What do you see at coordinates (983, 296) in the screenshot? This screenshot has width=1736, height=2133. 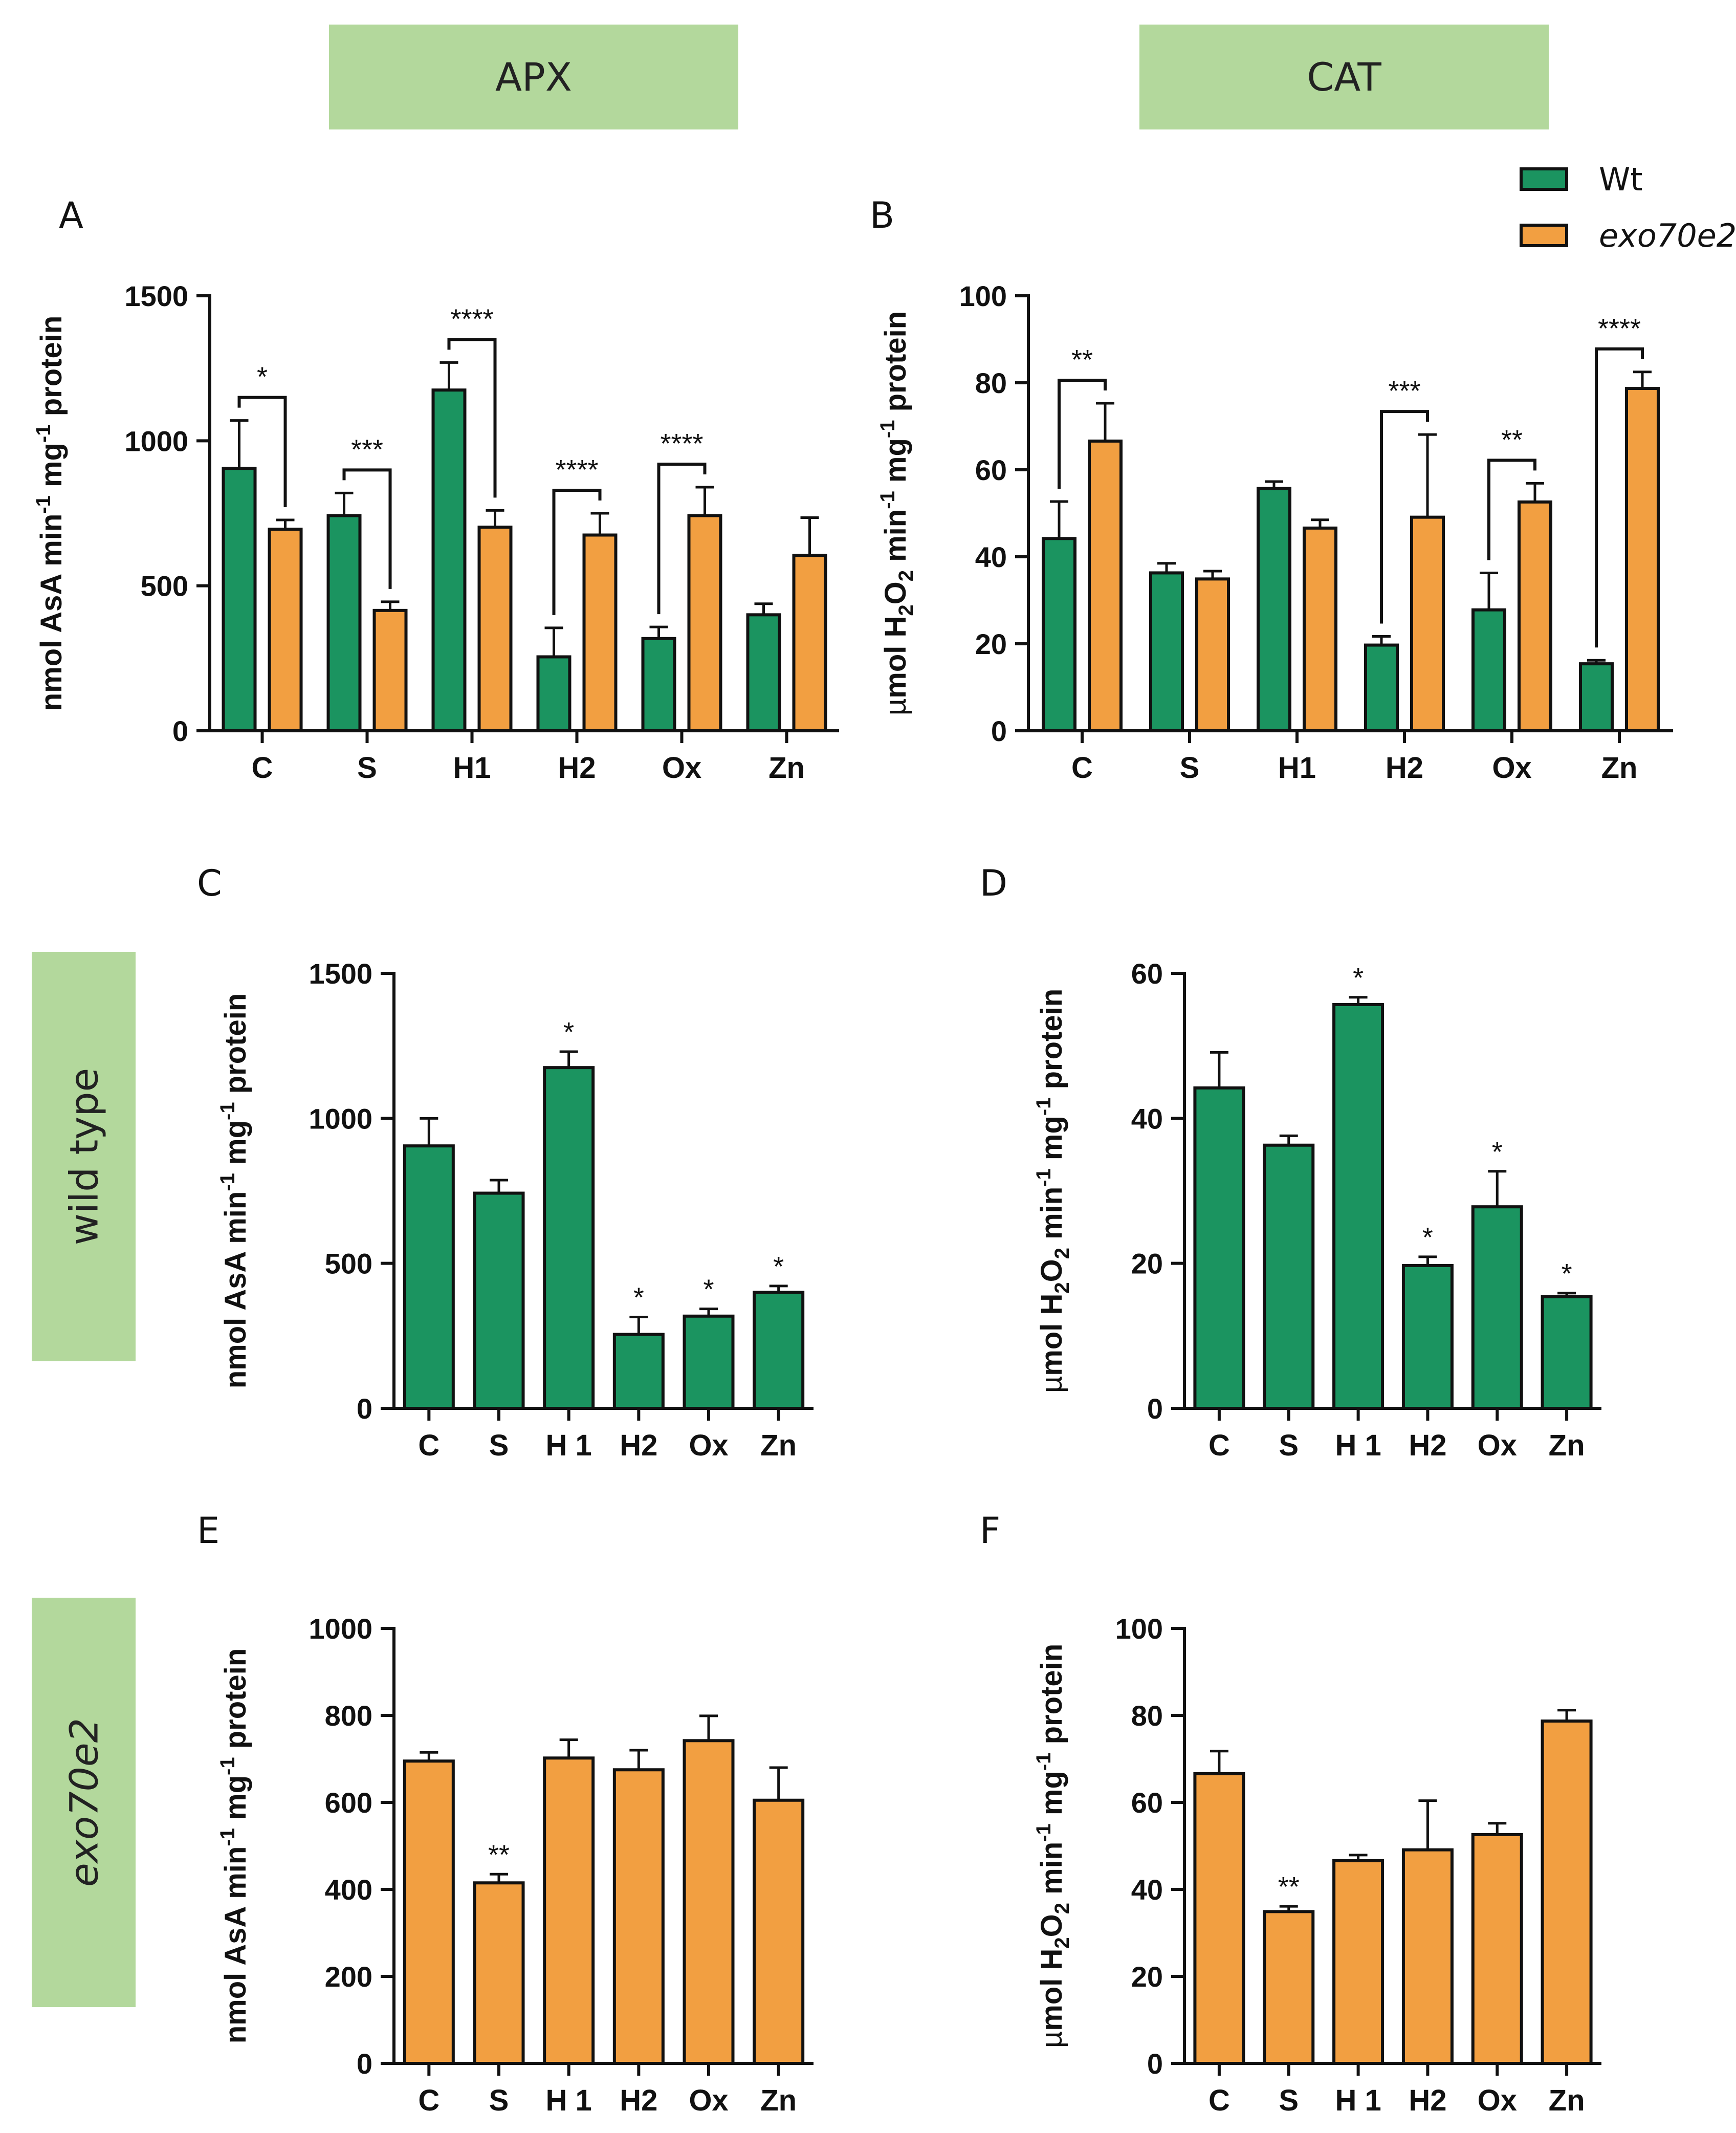 I see `chart-b-ytick-label: 100` at bounding box center [983, 296].